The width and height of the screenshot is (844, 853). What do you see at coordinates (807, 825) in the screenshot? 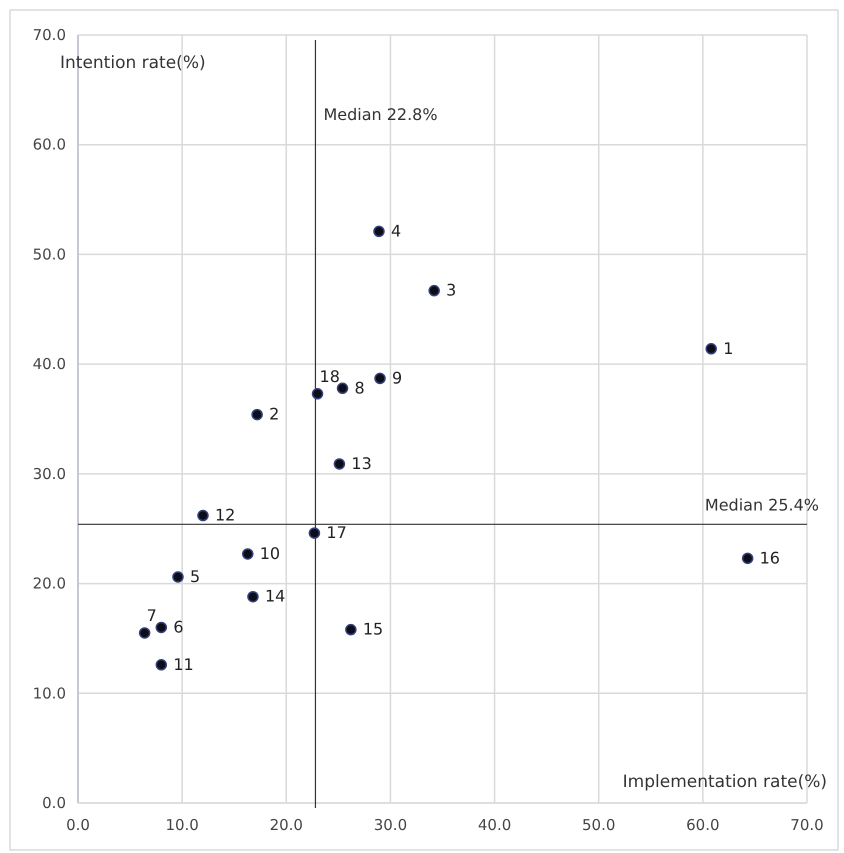
I see `x-tick-label: 70.0` at bounding box center [807, 825].